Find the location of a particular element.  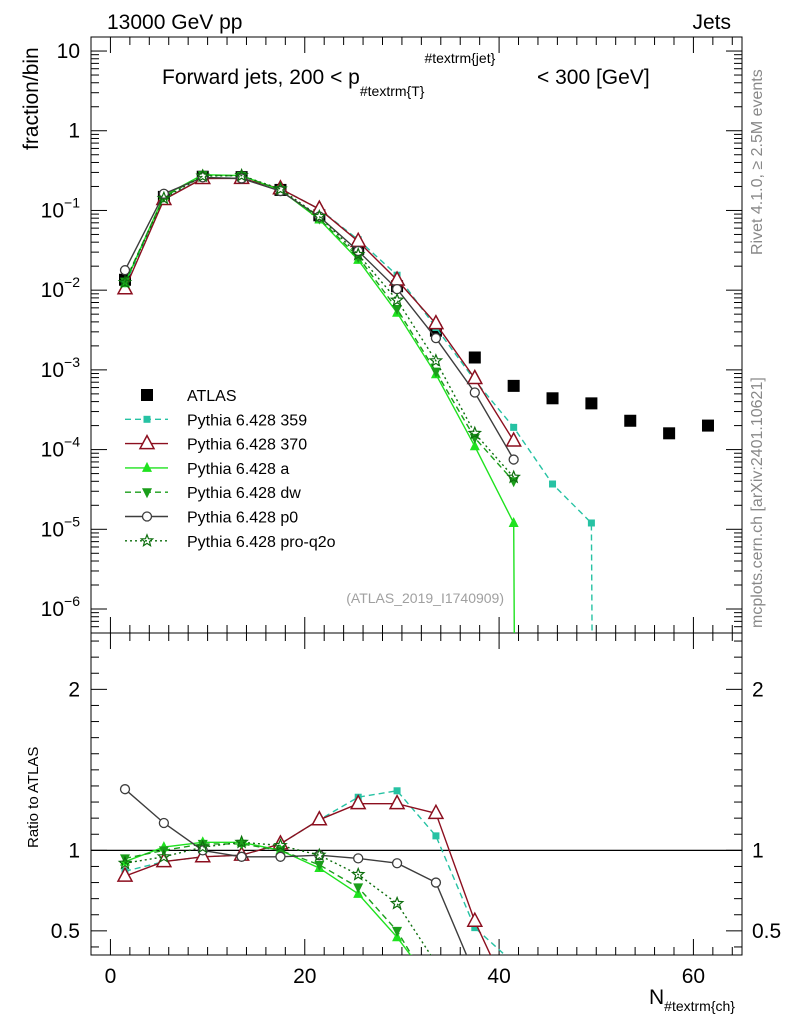

x-axis-label: N#textrm{ch} is located at coordinates (692, 1000).